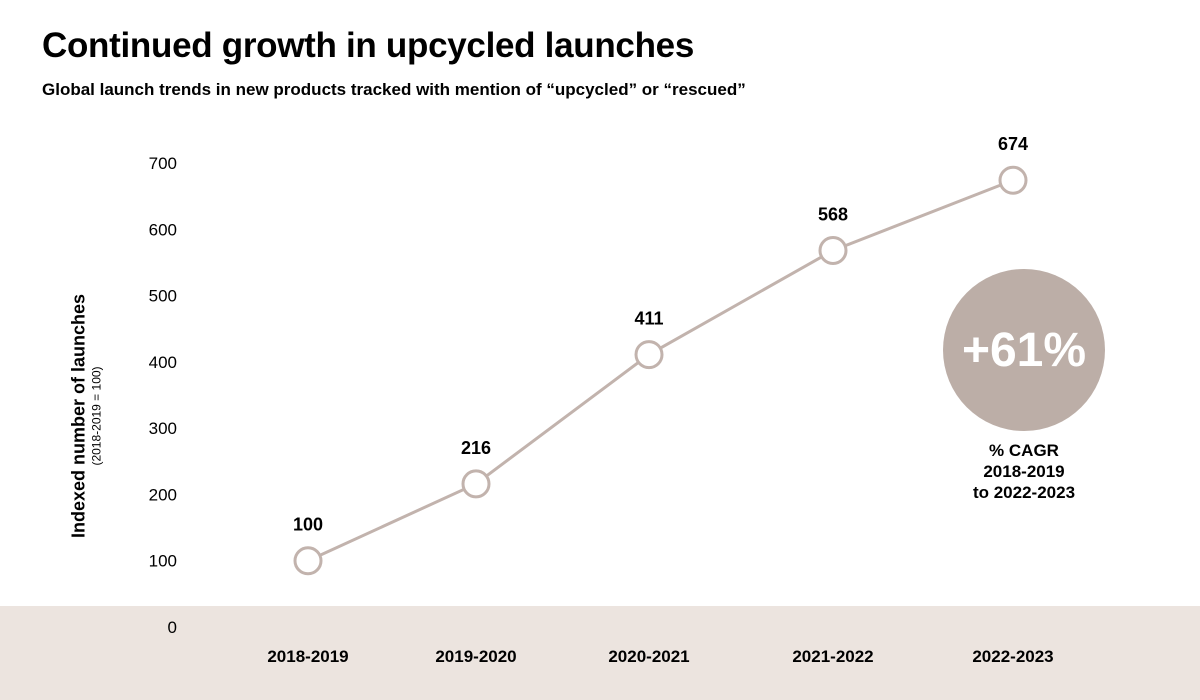  I want to click on cagr-caption-line: % CAGR, so click(1024, 450).